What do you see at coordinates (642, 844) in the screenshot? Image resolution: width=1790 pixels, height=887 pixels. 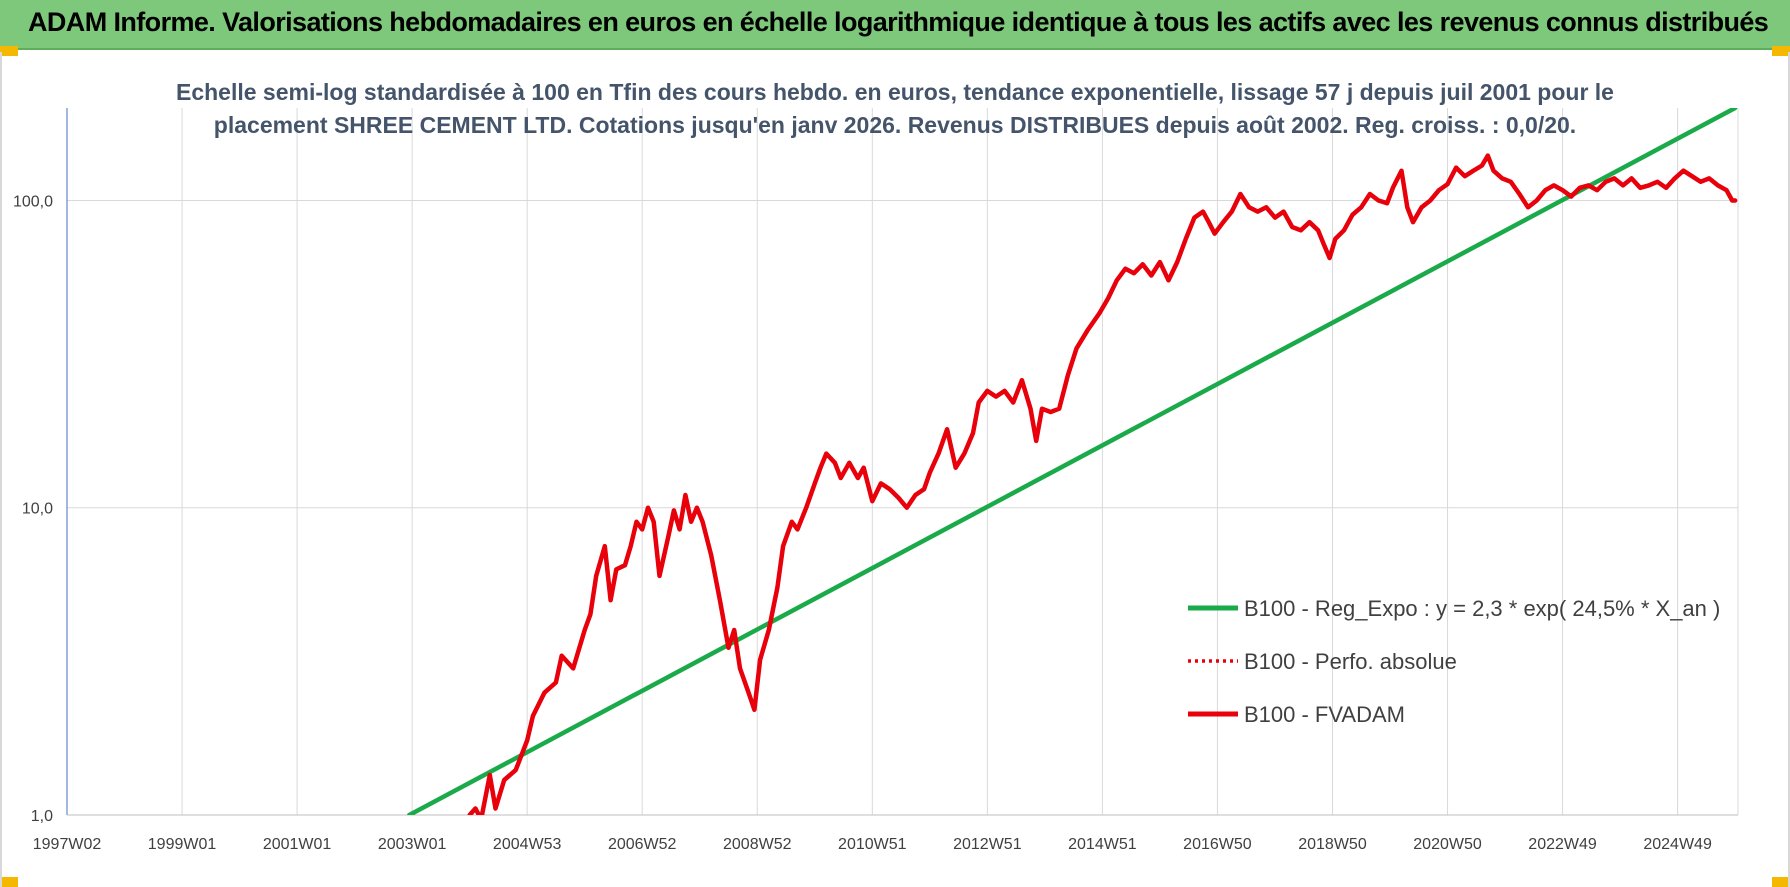 I see `x-tick-label: 2006W52` at bounding box center [642, 844].